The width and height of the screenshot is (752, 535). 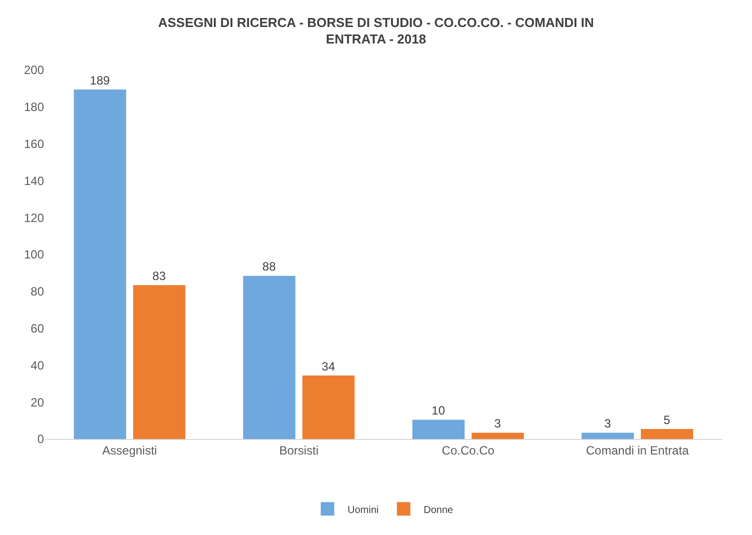 I want to click on legend-label: Donne, so click(x=439, y=510).